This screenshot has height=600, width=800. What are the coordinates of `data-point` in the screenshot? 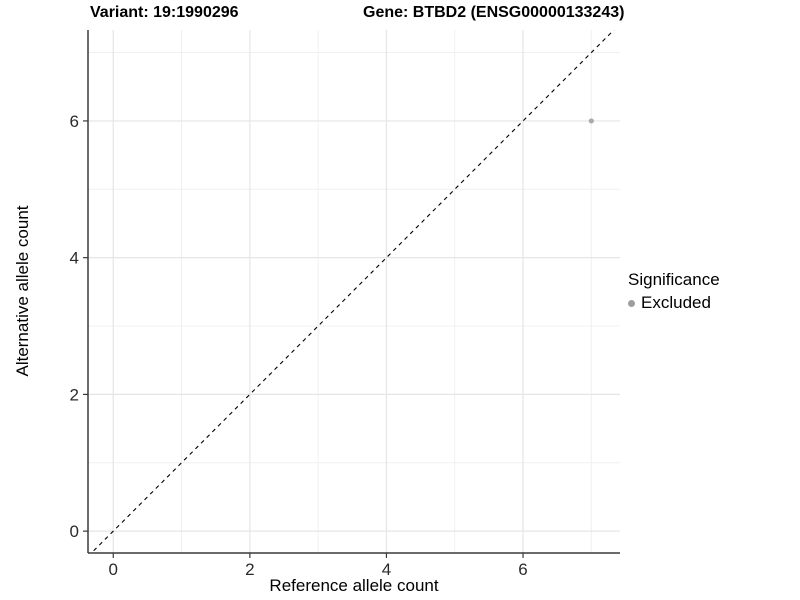 It's located at (591, 121).